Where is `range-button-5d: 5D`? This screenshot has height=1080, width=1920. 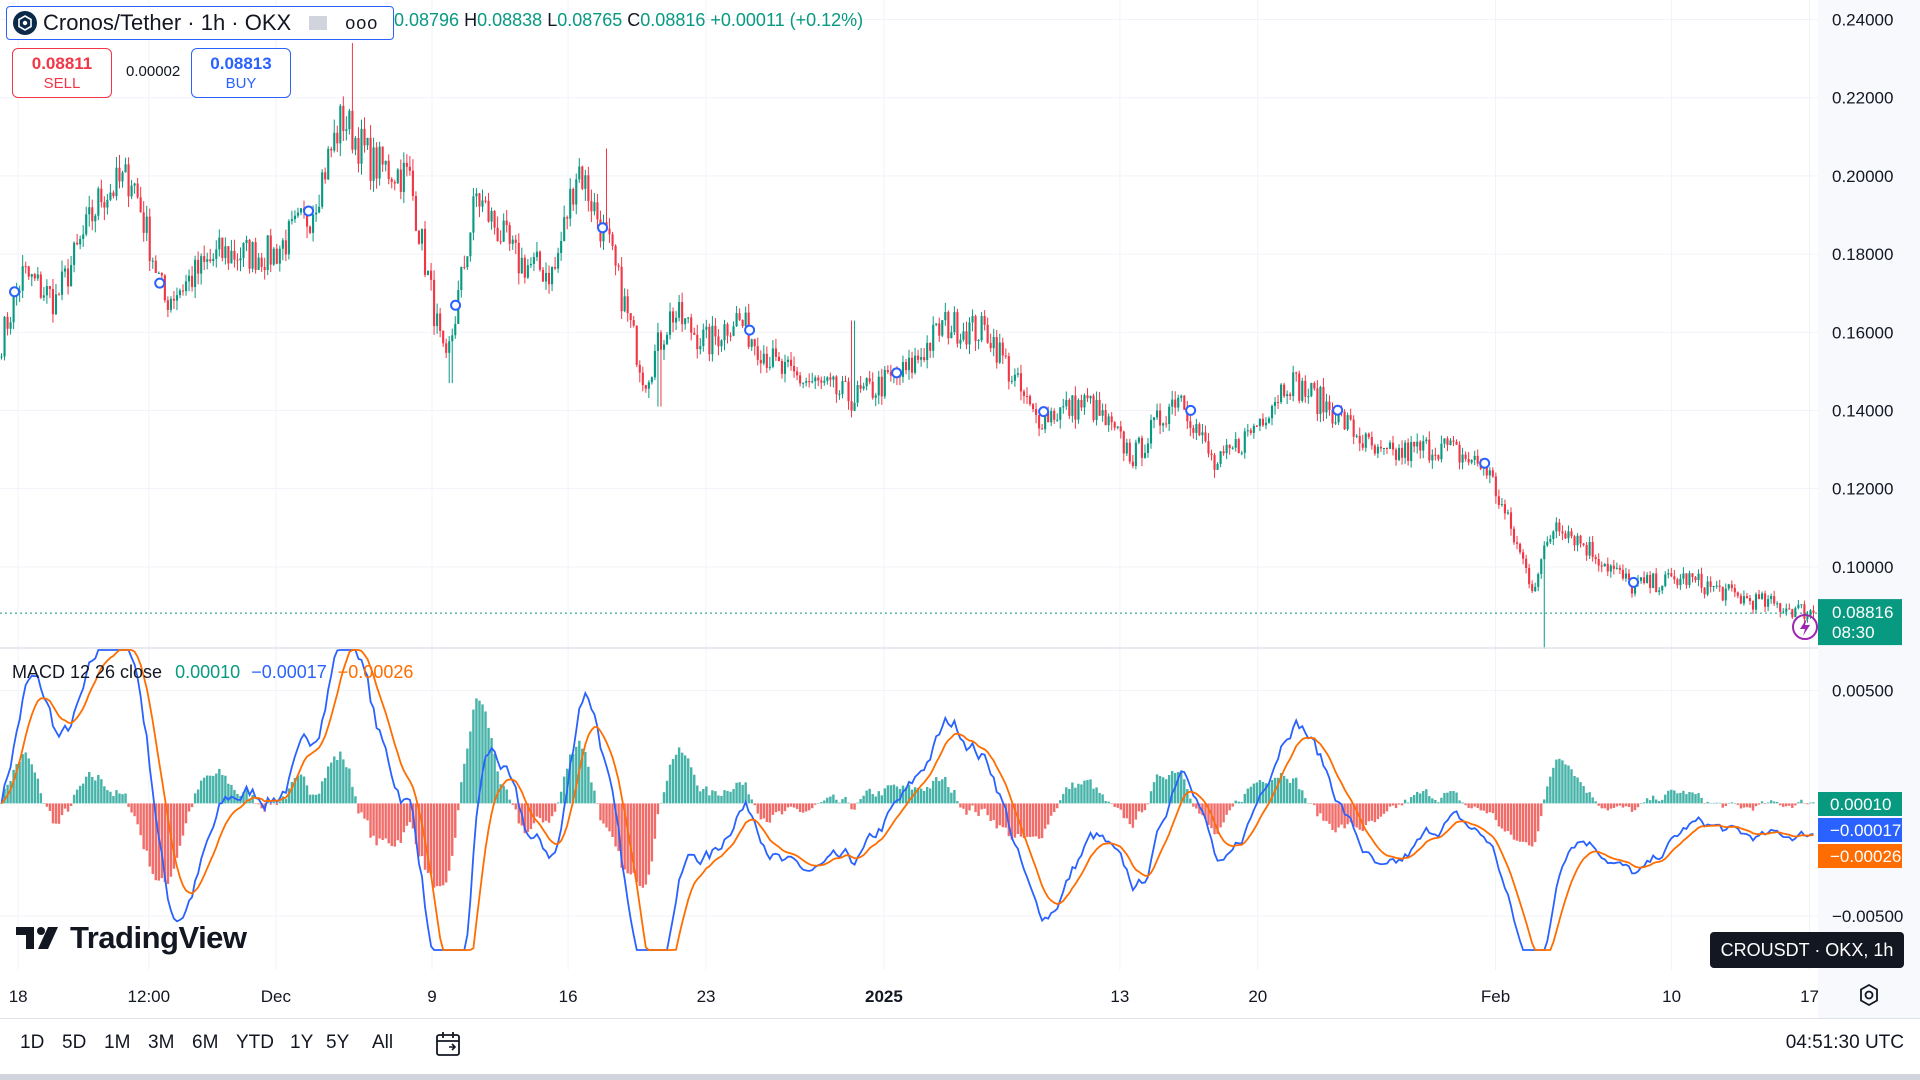 range-button-5d: 5D is located at coordinates (74, 1042).